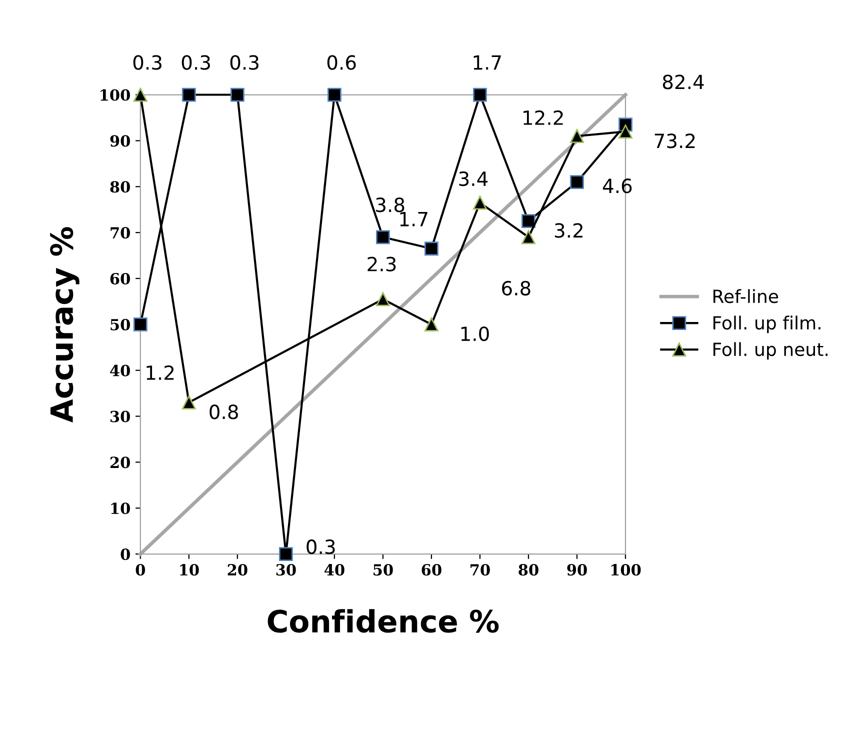  Describe the element at coordinates (674, 141) in the screenshot. I see `annotation: 73.2` at that location.